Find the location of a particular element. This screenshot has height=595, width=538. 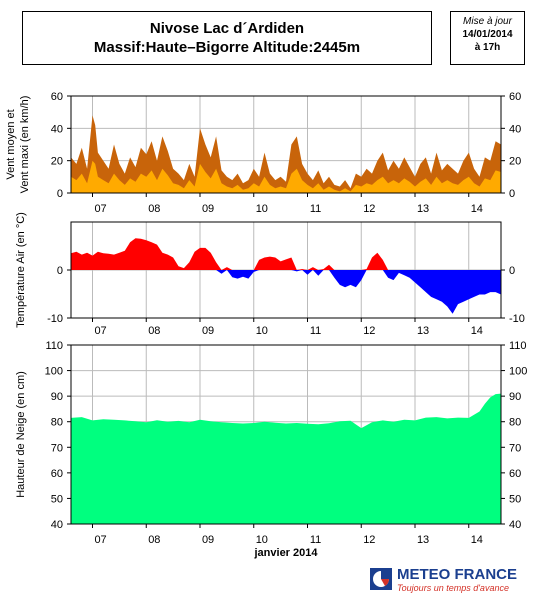

snow-ytick-label-left: 50 is located at coordinates (57, 499).